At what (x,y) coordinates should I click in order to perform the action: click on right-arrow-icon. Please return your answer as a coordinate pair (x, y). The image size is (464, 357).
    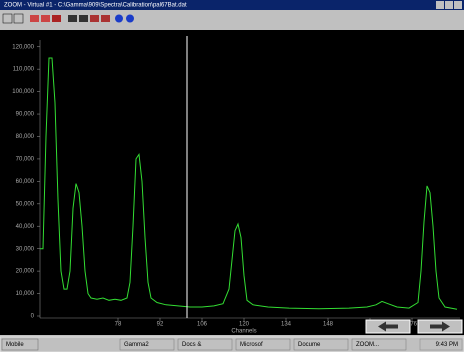
    Looking at the image, I should click on (440, 326).